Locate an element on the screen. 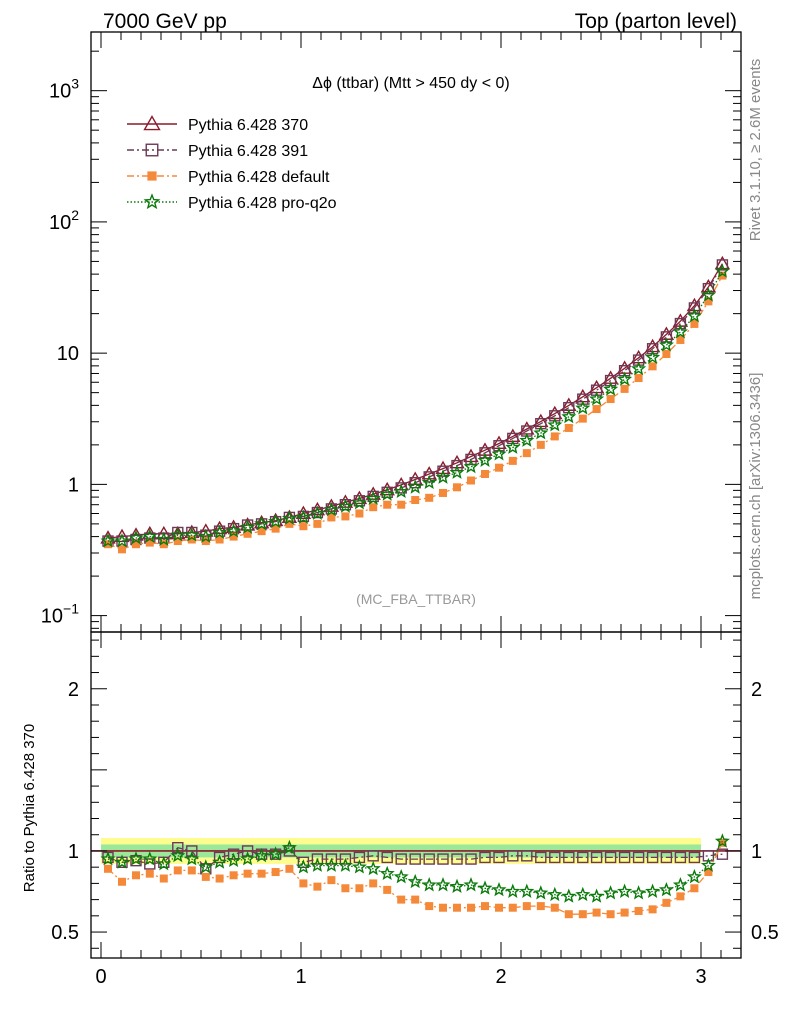 Image resolution: width=786 pixels, height=1029 pixels. y-tick-label: 10 is located at coordinates (68, 354).